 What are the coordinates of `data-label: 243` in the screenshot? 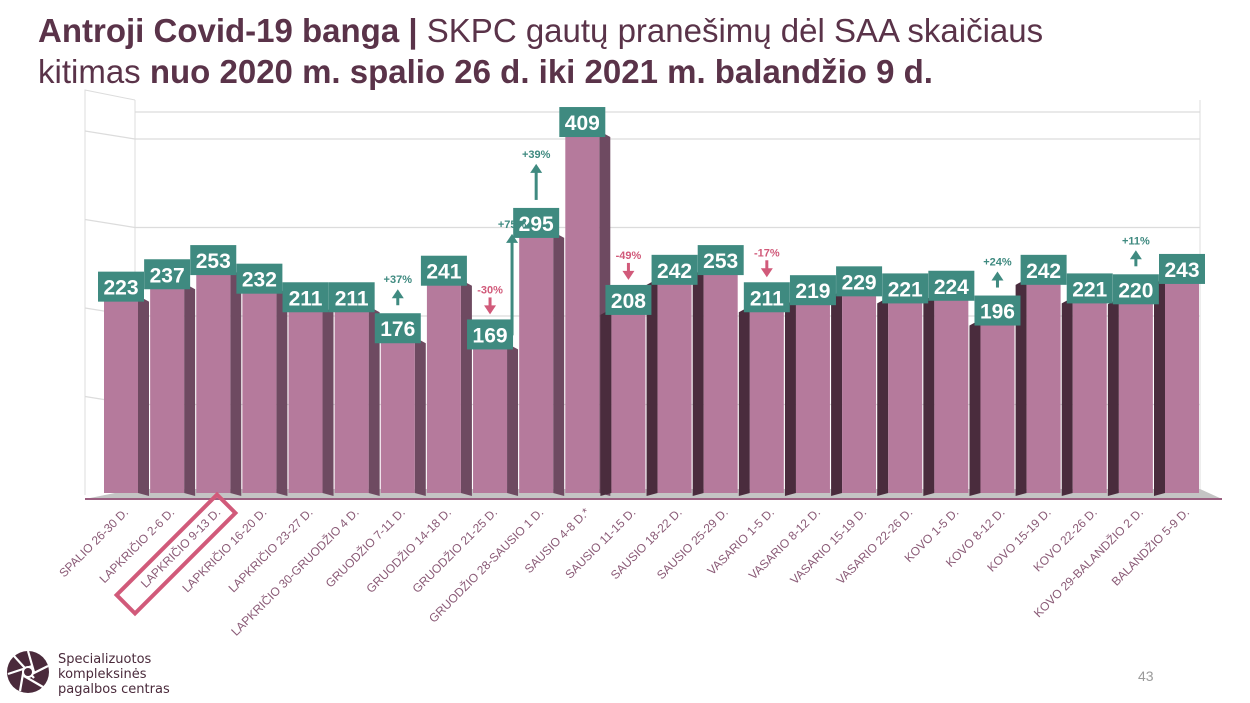 It's located at (1182, 268).